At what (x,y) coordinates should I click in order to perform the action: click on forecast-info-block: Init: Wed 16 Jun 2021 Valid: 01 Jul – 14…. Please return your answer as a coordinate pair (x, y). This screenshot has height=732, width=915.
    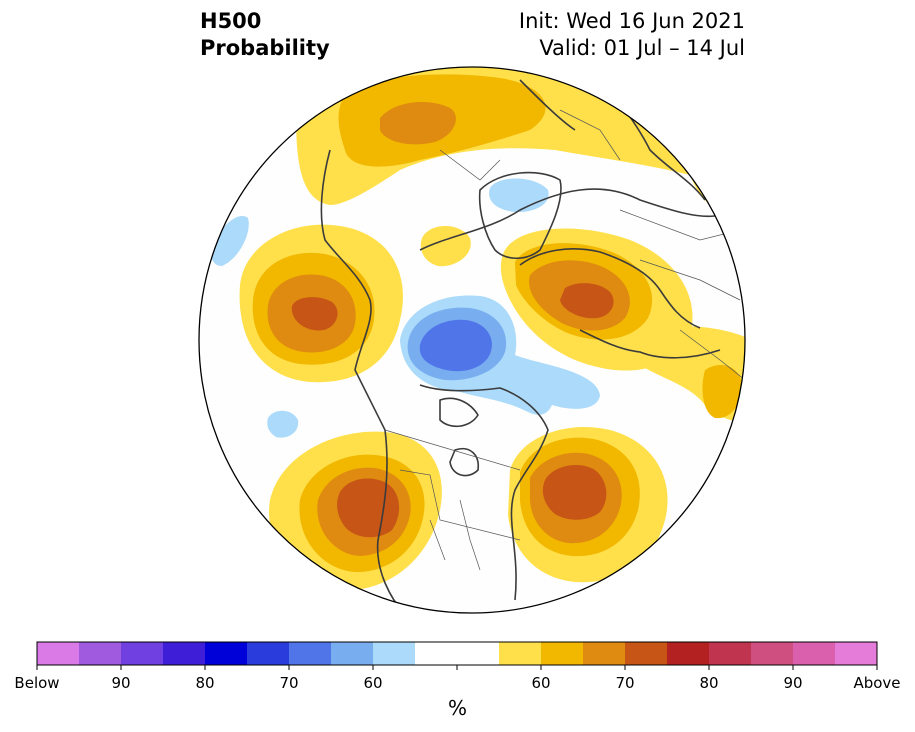
    Looking at the image, I should click on (632, 35).